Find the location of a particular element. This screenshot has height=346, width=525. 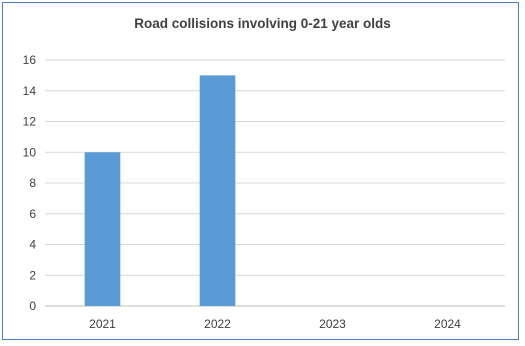

bar-2021 is located at coordinates (102, 229).